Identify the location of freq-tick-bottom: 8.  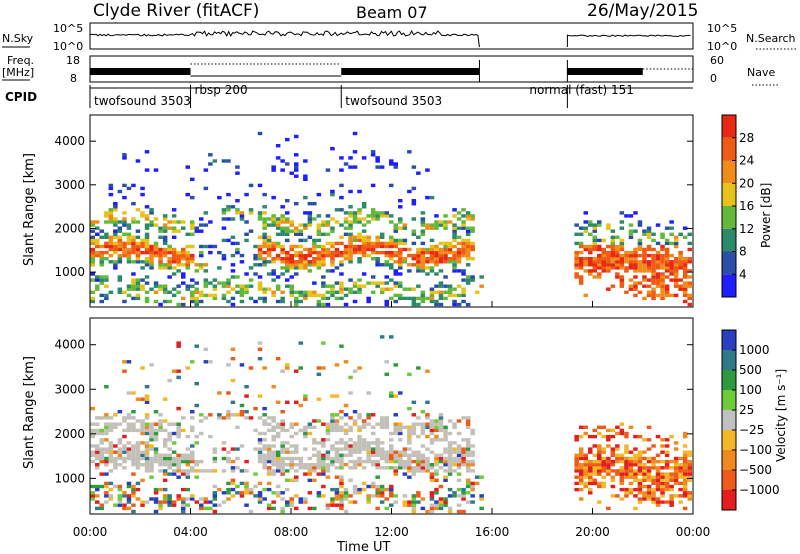
(73, 78).